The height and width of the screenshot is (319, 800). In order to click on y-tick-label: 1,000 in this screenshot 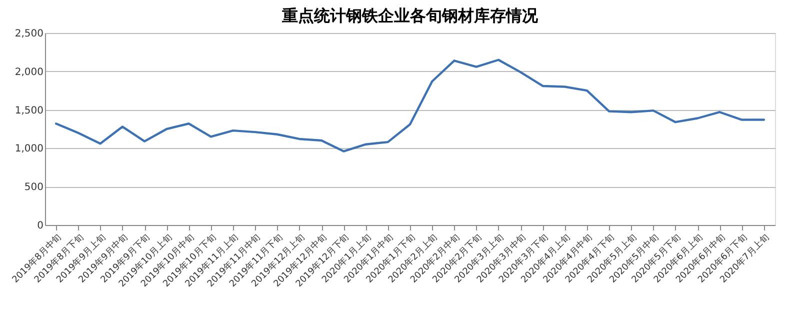, I will do `click(29, 149)`.